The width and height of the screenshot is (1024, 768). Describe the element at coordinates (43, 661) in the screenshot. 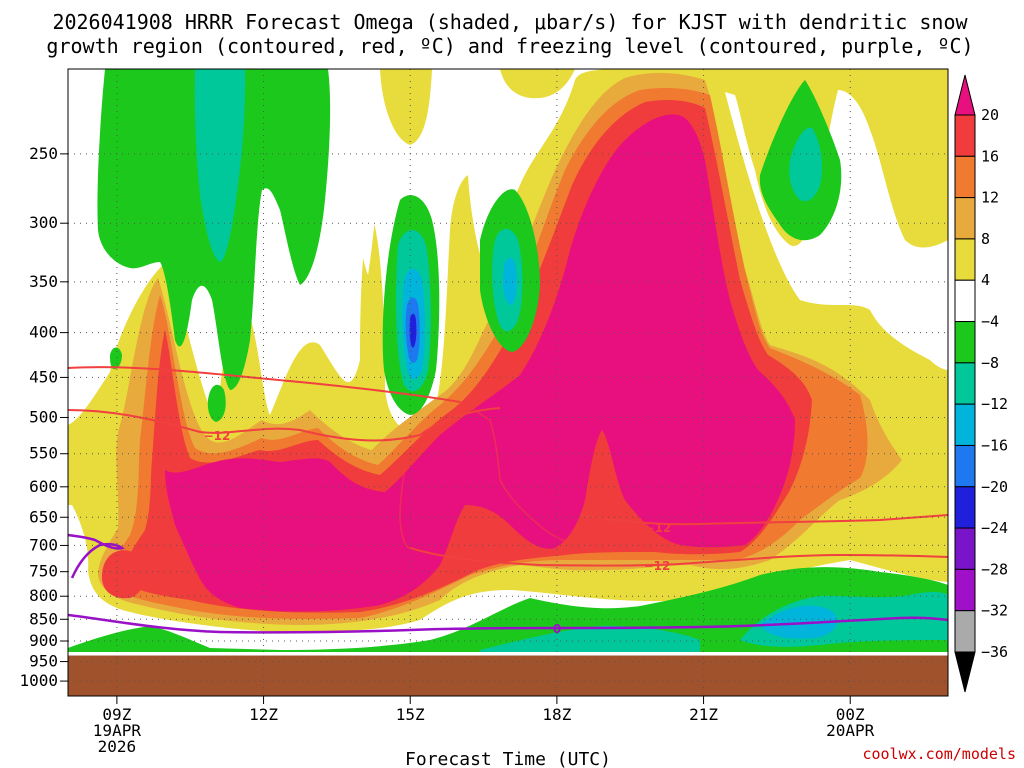

I see `y-tick-label: 950` at that location.